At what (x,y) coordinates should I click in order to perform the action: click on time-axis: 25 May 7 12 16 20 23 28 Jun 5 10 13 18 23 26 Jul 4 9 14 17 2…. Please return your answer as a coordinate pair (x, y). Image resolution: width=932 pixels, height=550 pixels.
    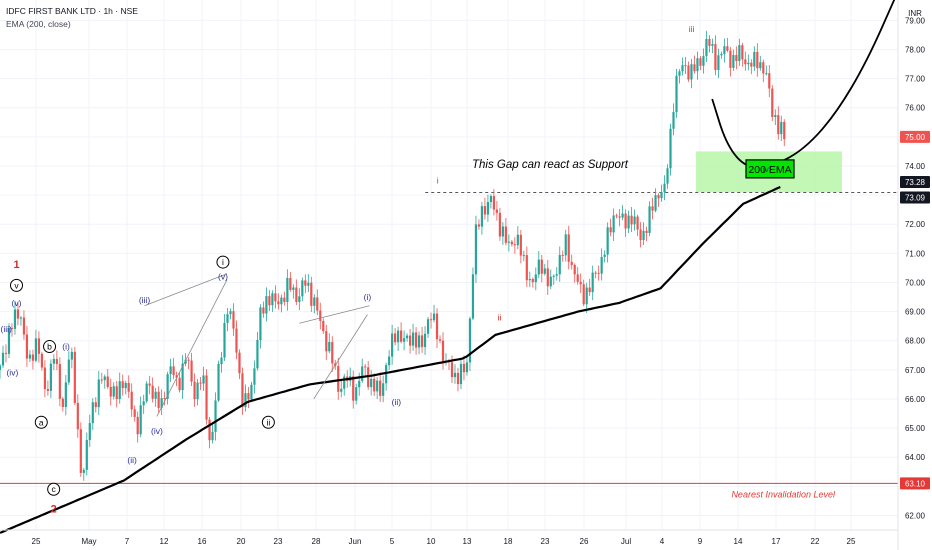
    Looking at the image, I should click on (449, 537).